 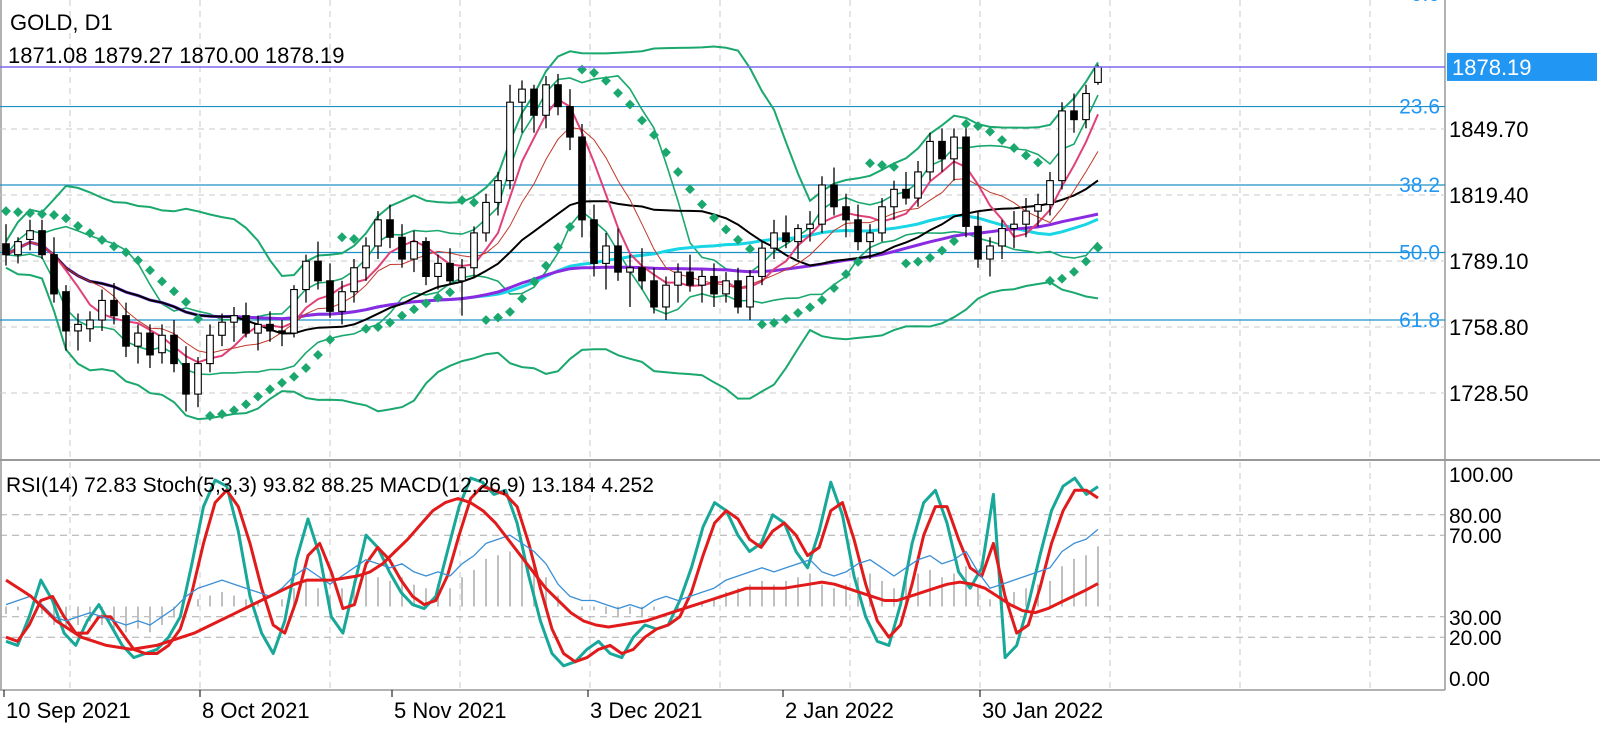 What do you see at coordinates (646, 710) in the screenshot?
I see `time-tick-label: 3 Dec 2021` at bounding box center [646, 710].